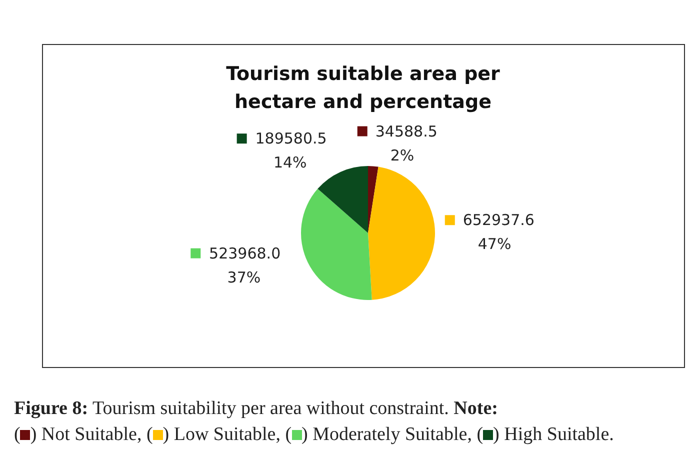  What do you see at coordinates (406, 143) in the screenshot?
I see `data-label: 34588.5 2%` at bounding box center [406, 143].